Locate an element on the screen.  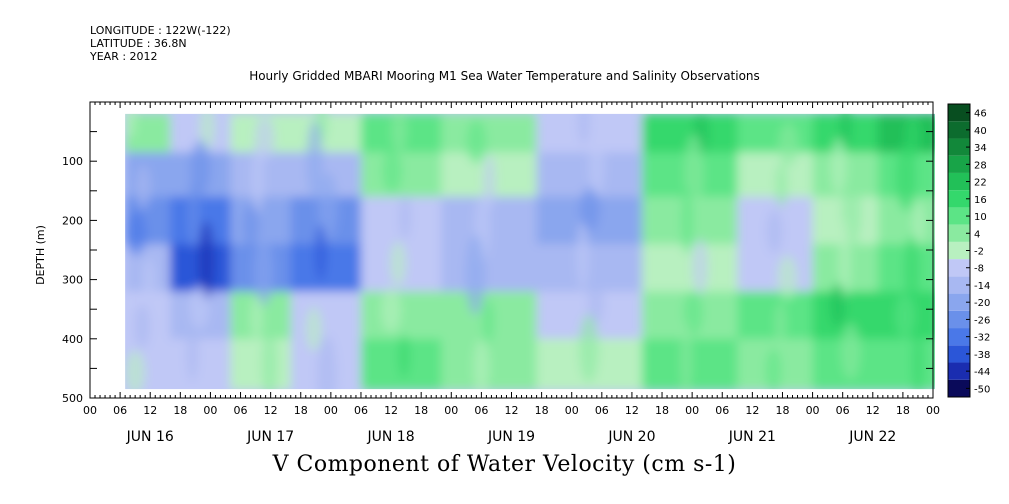
x-day-label: JUN 18 is located at coordinates (391, 437).